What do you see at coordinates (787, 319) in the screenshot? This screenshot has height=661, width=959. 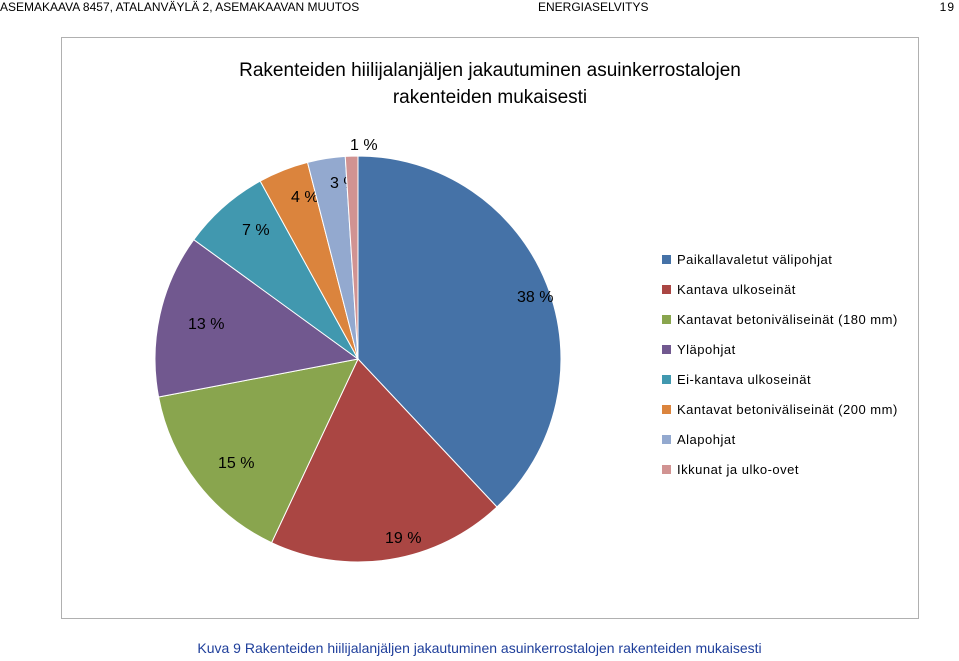 I see `legend-label: Kantavat betoniväliseinät (180 mm)` at bounding box center [787, 319].